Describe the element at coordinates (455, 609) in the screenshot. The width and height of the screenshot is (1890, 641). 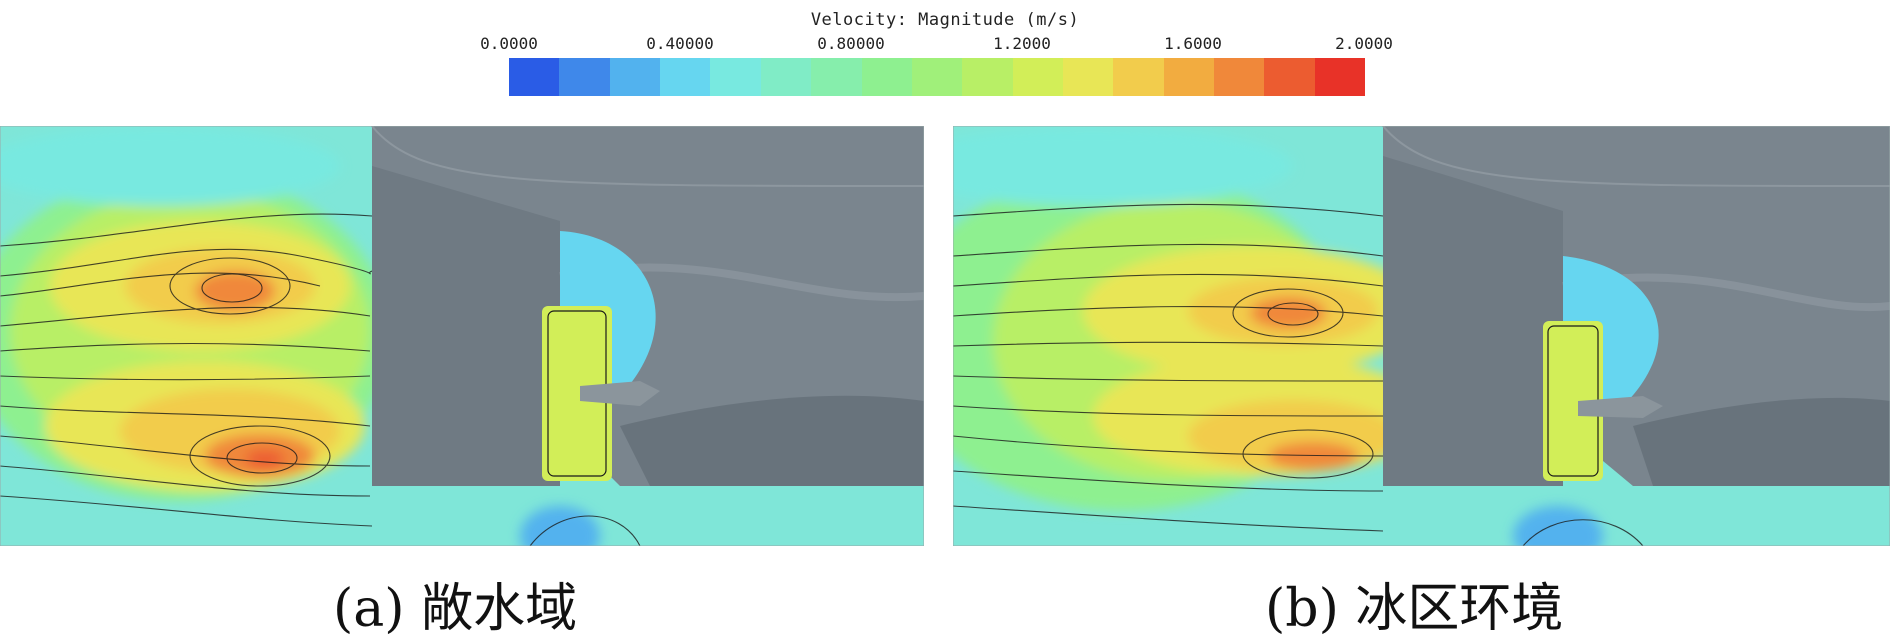
I see `panel-a-caption: (a) 敞水域` at that location.